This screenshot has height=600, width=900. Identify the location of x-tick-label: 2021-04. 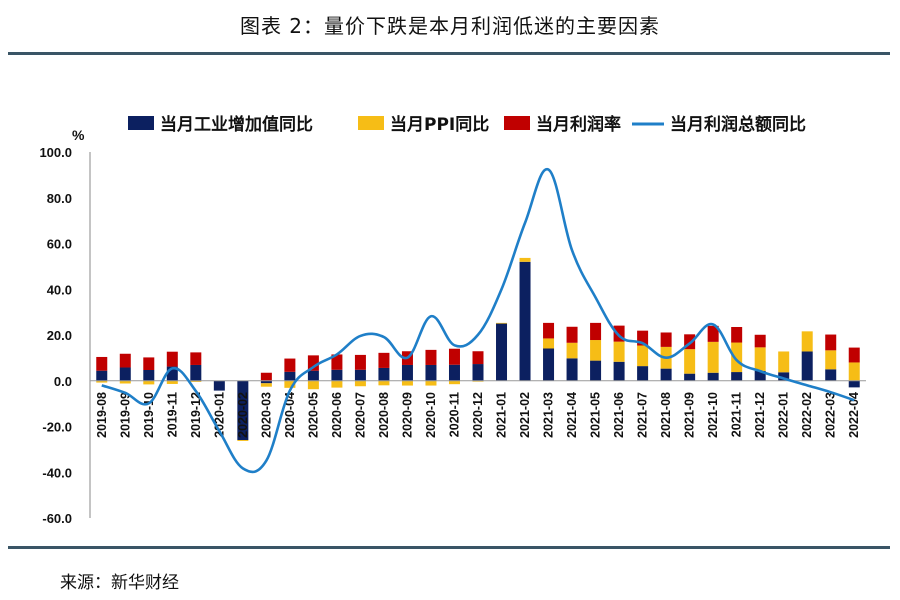
(572, 415).